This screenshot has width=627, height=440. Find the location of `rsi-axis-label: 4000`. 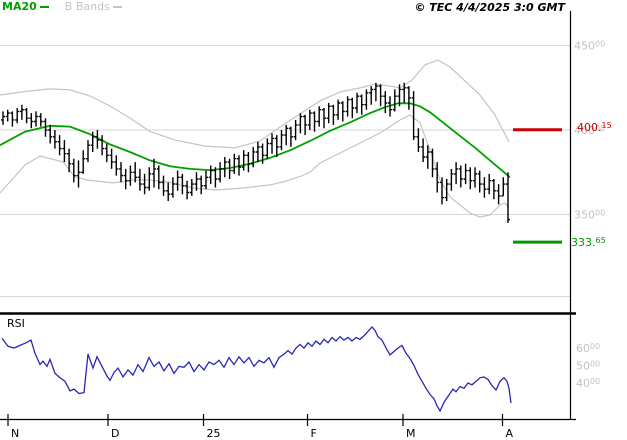

rsi-axis-label: 4000 is located at coordinates (588, 383).